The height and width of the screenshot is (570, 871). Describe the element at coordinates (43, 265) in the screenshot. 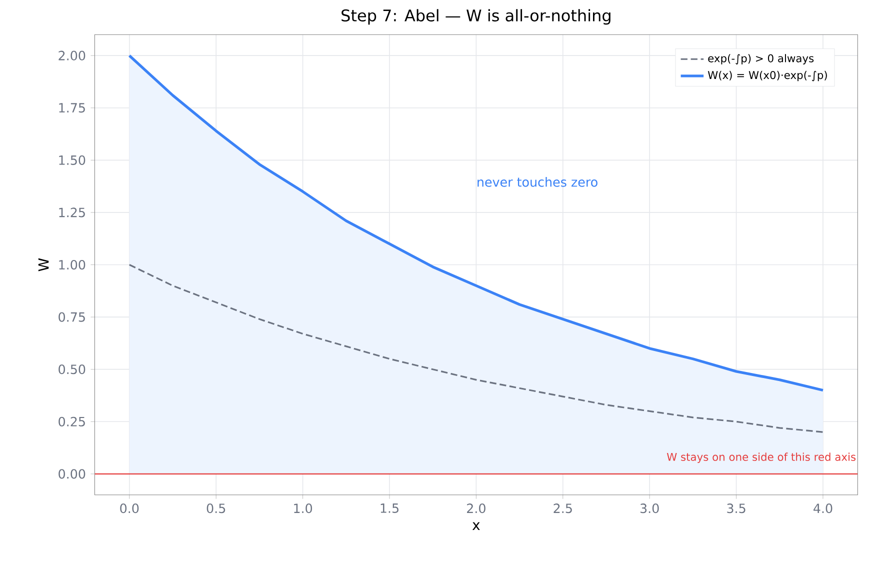

I see `y-axis-title: W` at that location.